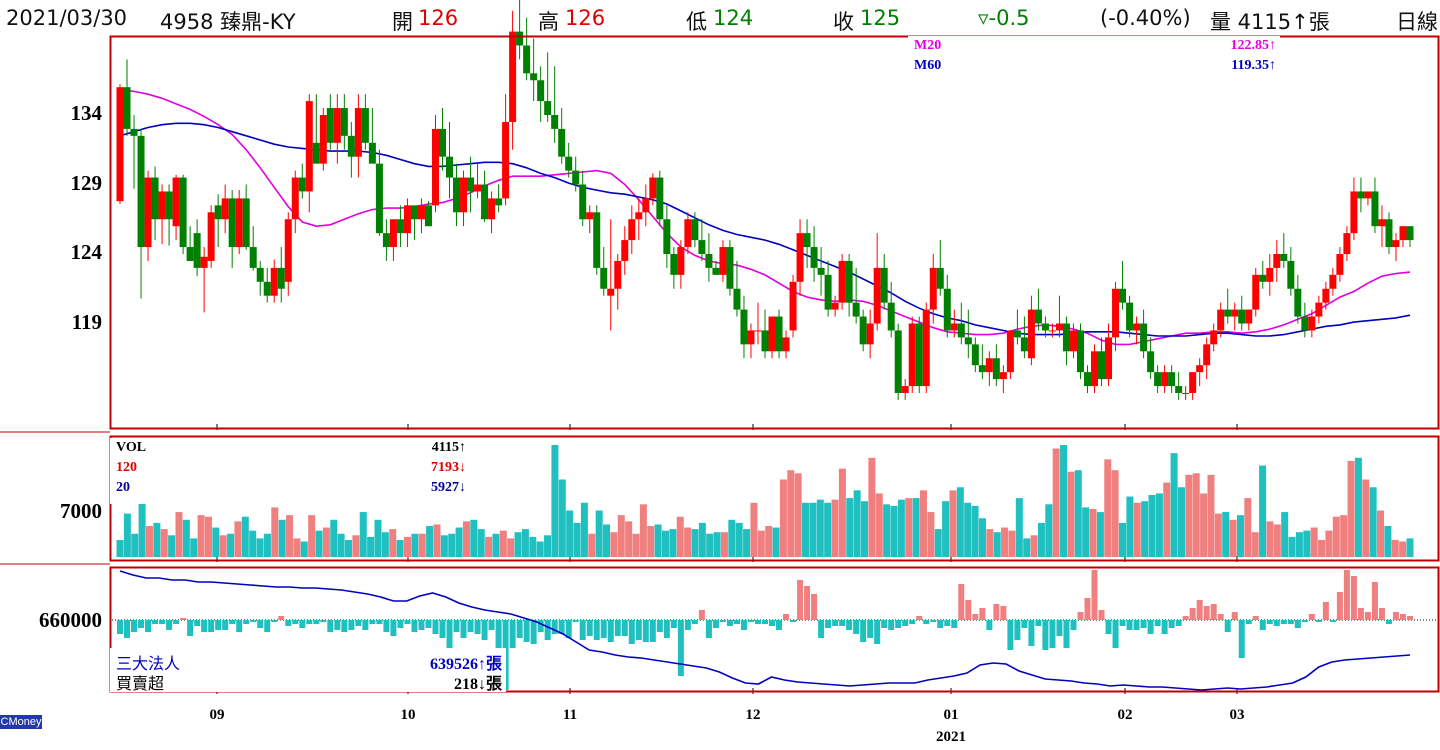  Describe the element at coordinates (1094, 46) in the screenshot. I see `ma20-legend-row: M20 122.85↑` at that location.